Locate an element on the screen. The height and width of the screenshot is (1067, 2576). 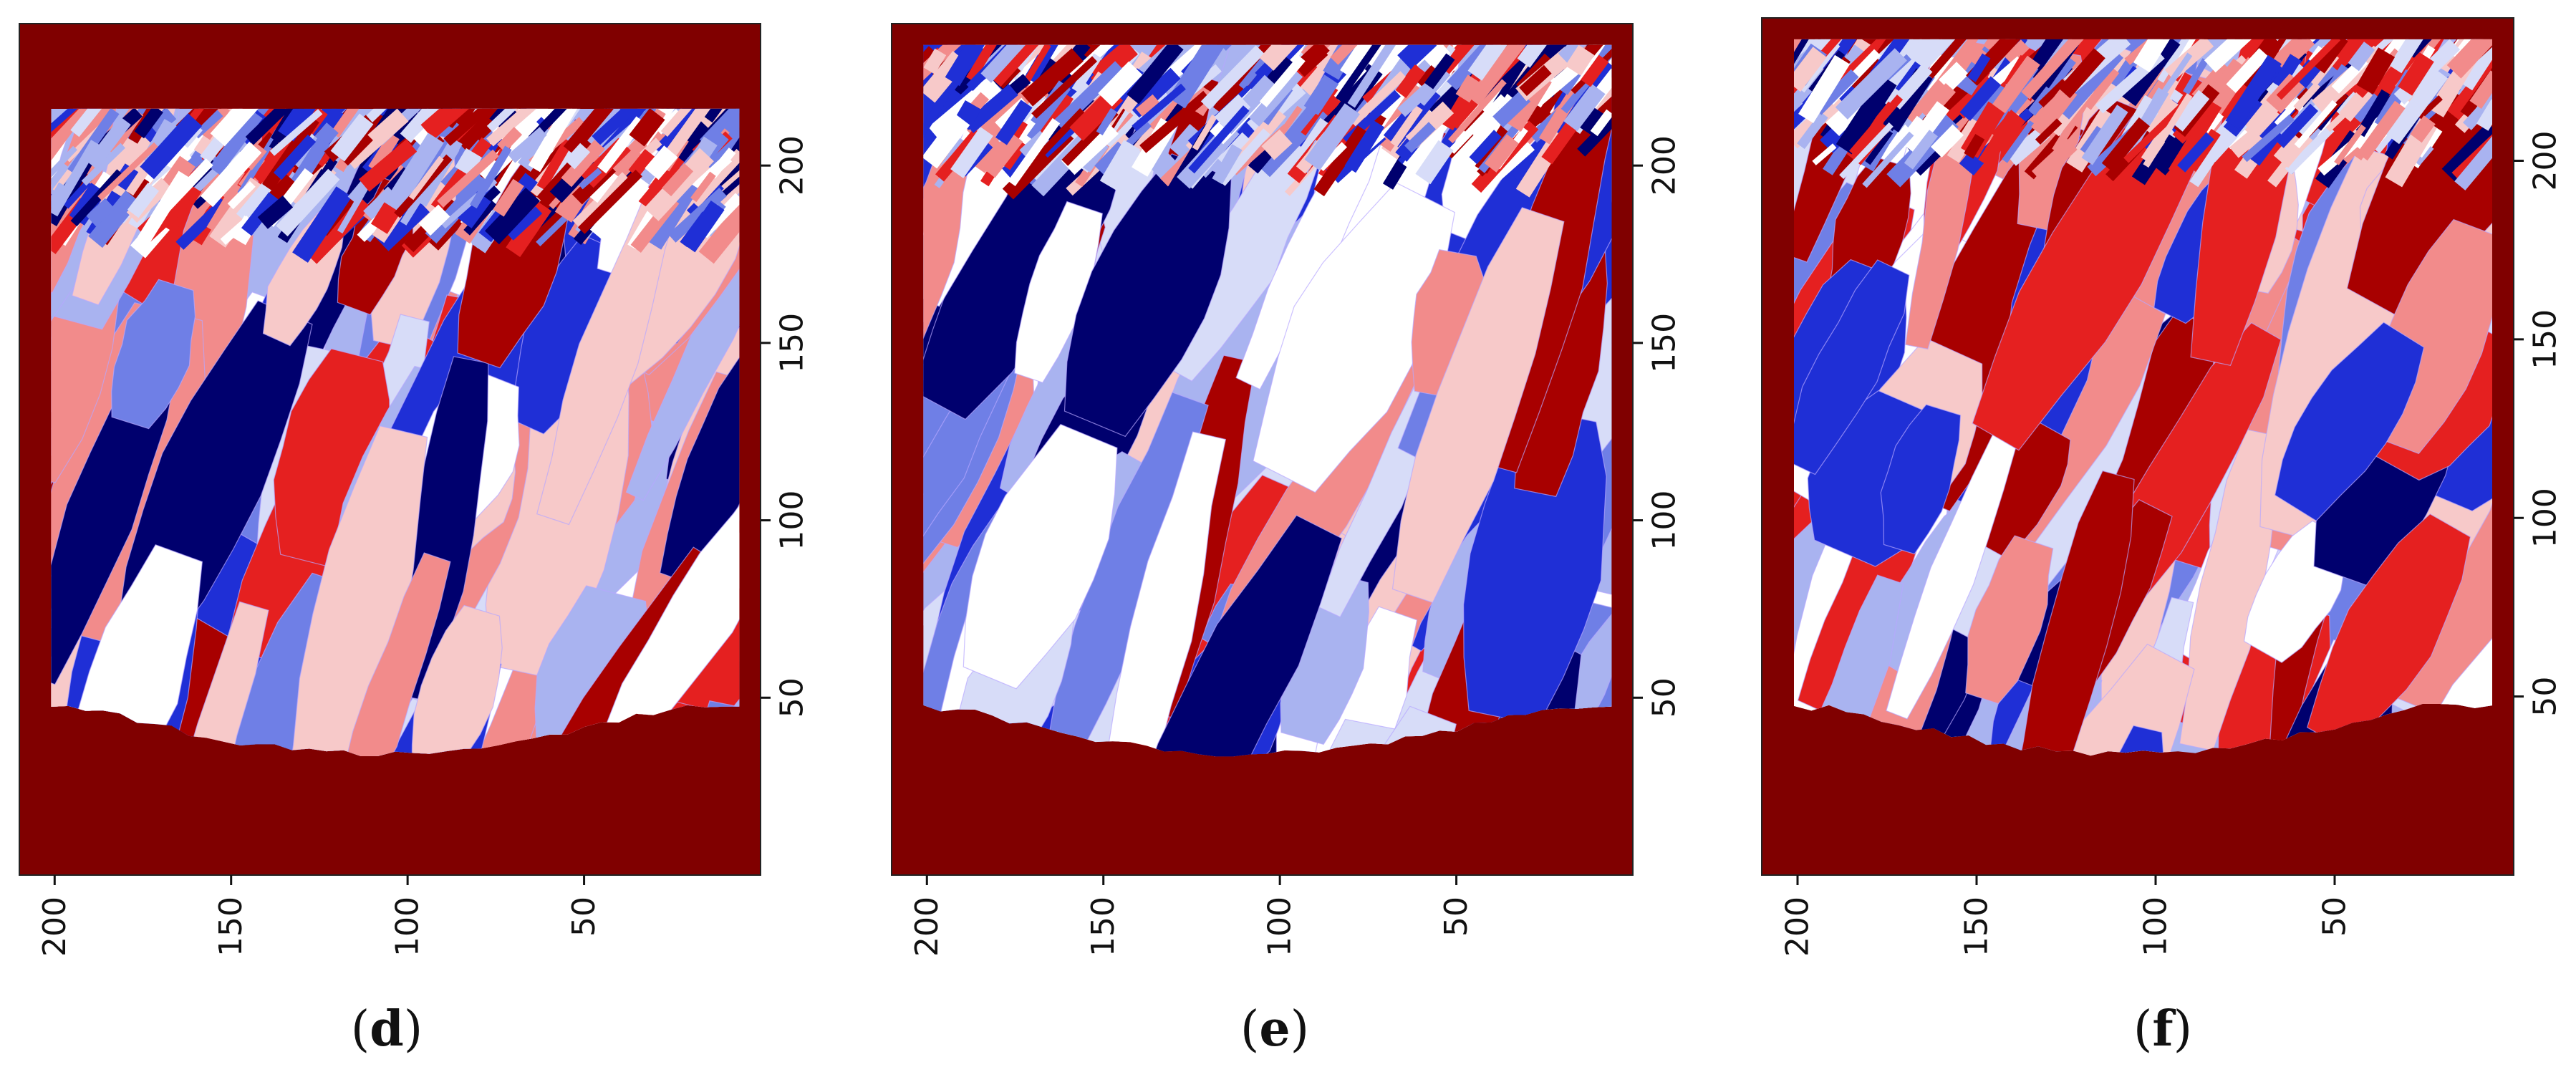
panel-d-caption: (d) is located at coordinates (387, 1029).